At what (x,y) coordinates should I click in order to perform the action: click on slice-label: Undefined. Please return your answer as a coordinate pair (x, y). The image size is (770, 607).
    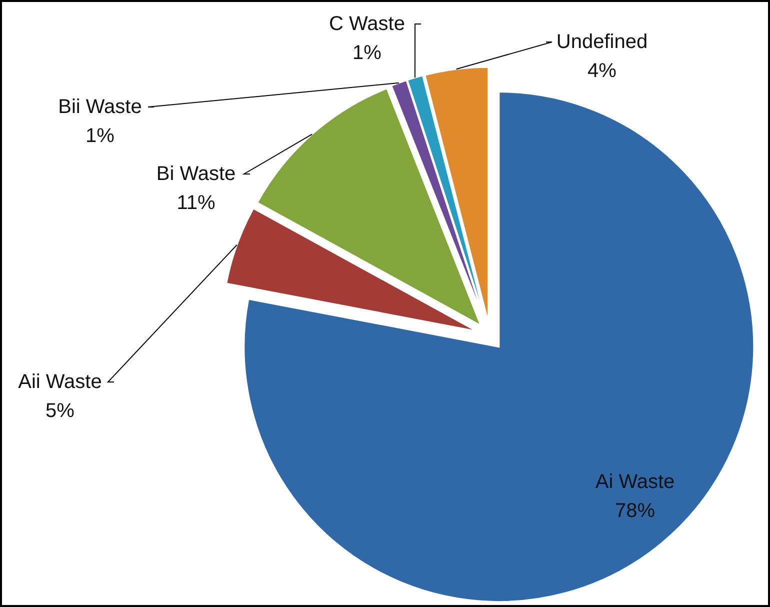
    Looking at the image, I should click on (602, 42).